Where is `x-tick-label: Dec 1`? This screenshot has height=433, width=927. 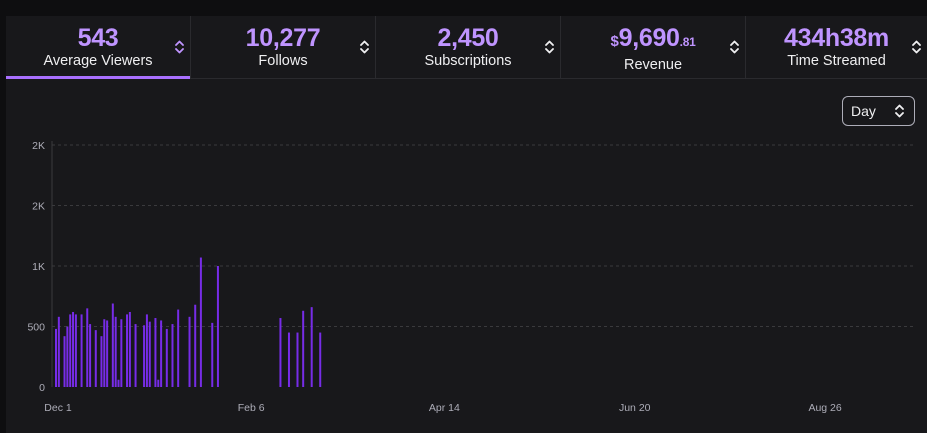 x-tick-label: Dec 1 is located at coordinates (58, 408).